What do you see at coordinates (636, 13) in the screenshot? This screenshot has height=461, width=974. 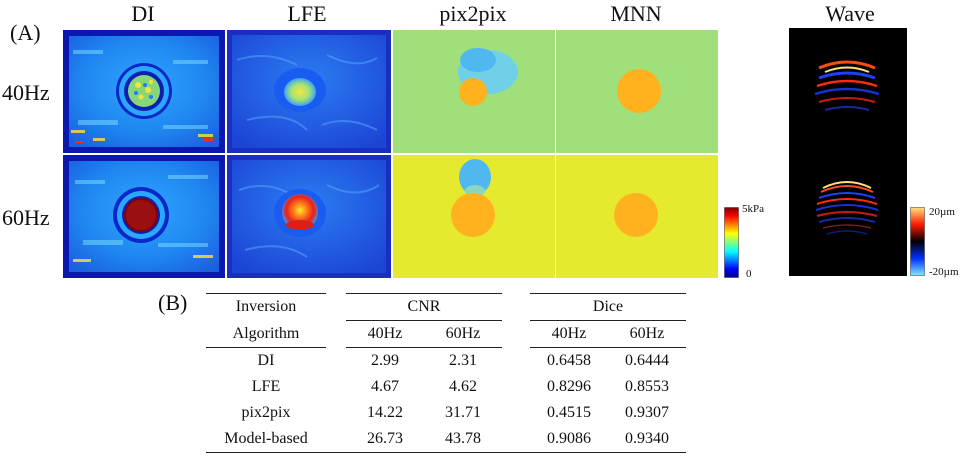 I see `col-title-mnn: MNN` at bounding box center [636, 13].